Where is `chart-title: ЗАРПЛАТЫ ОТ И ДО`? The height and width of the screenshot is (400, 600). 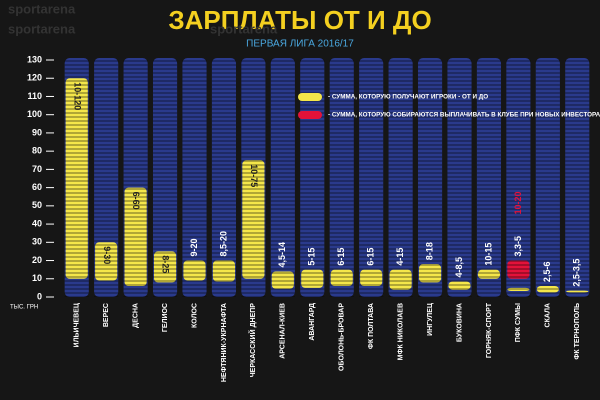 chart-title: ЗАРПЛАТЫ ОТ И ДО is located at coordinates (299, 20).